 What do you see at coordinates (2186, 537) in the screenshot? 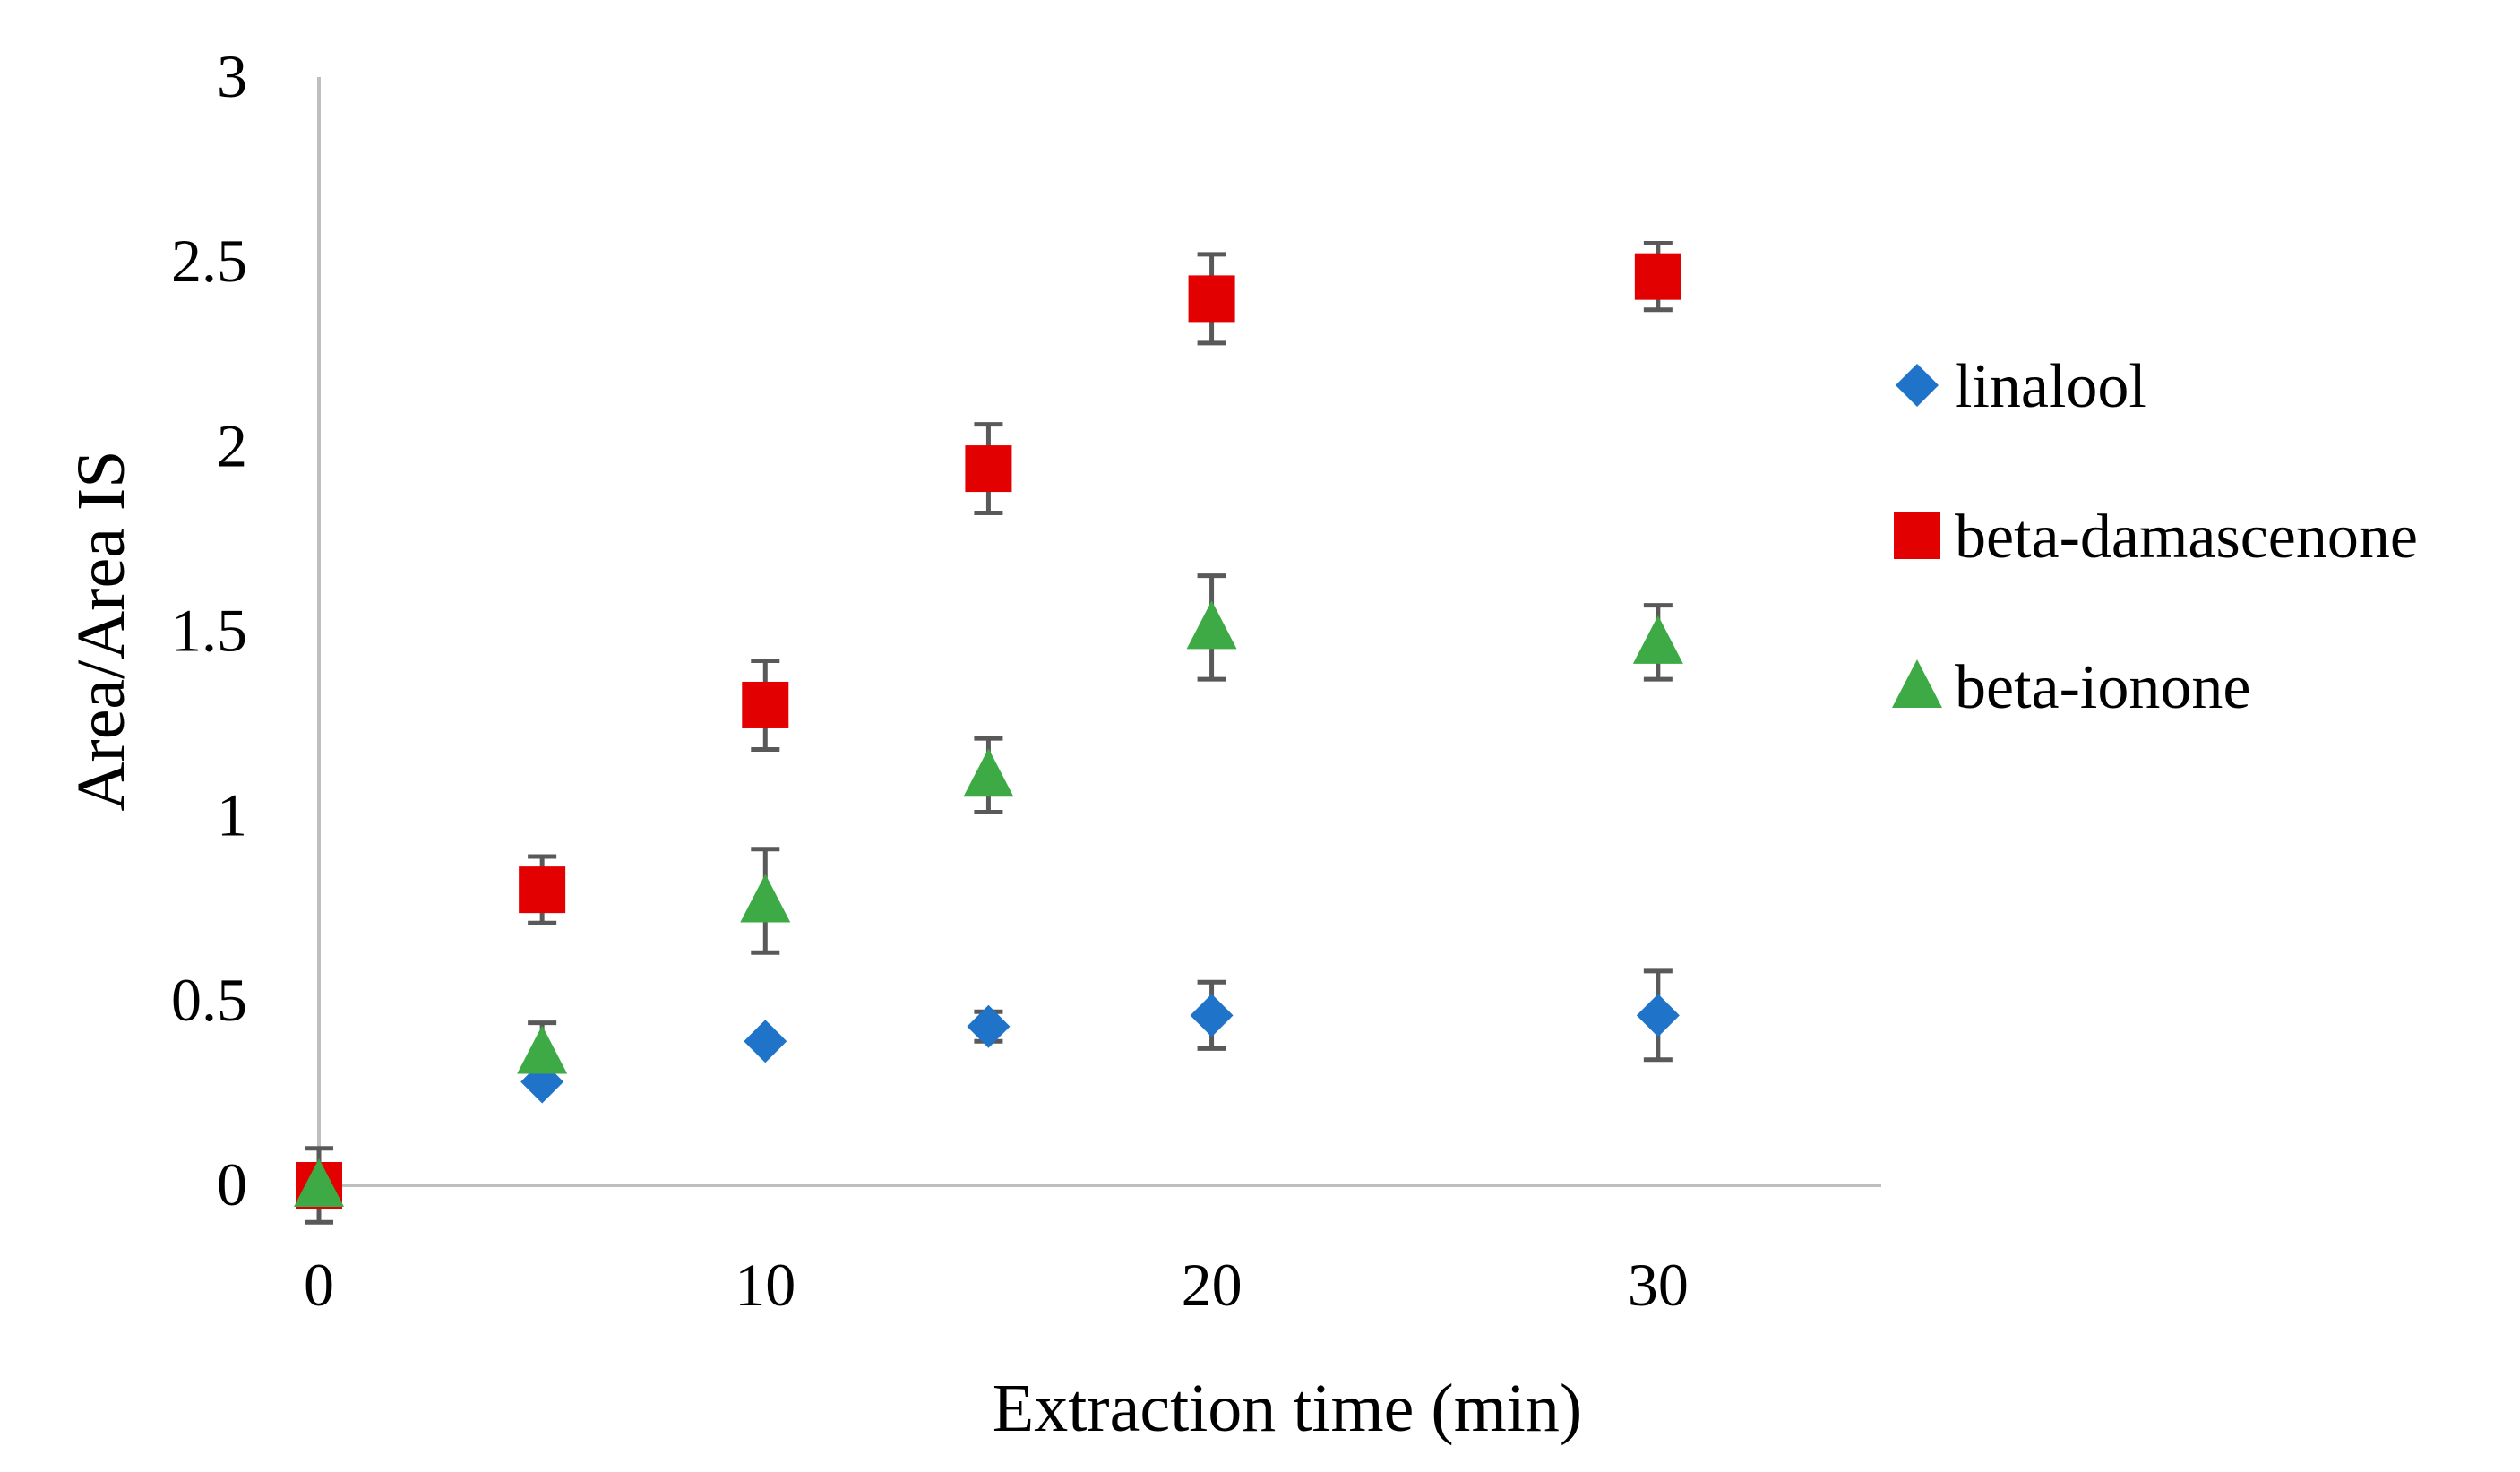
I see `legend-label: beta-damascenone` at bounding box center [2186, 537].